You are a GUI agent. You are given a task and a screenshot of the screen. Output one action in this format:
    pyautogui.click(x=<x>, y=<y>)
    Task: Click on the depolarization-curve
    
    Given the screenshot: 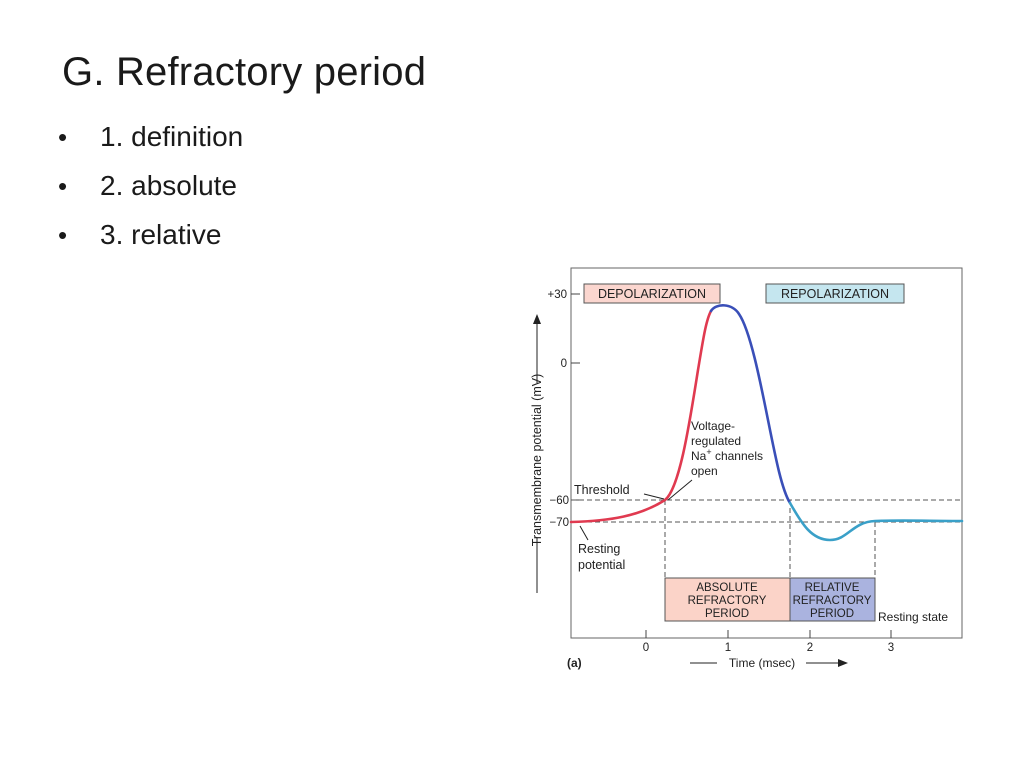 What is the action you would take?
    pyautogui.click(x=641, y=416)
    